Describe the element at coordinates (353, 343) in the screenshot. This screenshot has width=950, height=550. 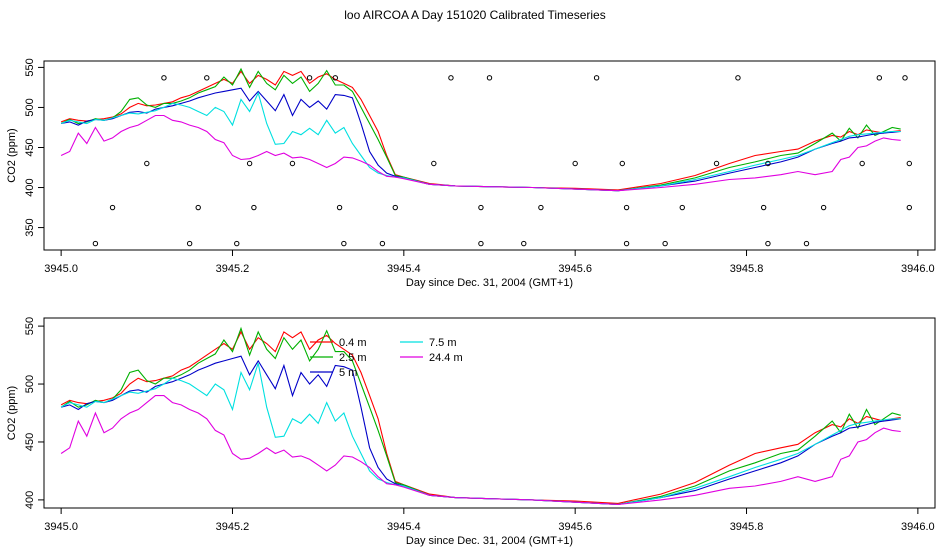
I see `panel2-legend-label: 0.4 m` at that location.